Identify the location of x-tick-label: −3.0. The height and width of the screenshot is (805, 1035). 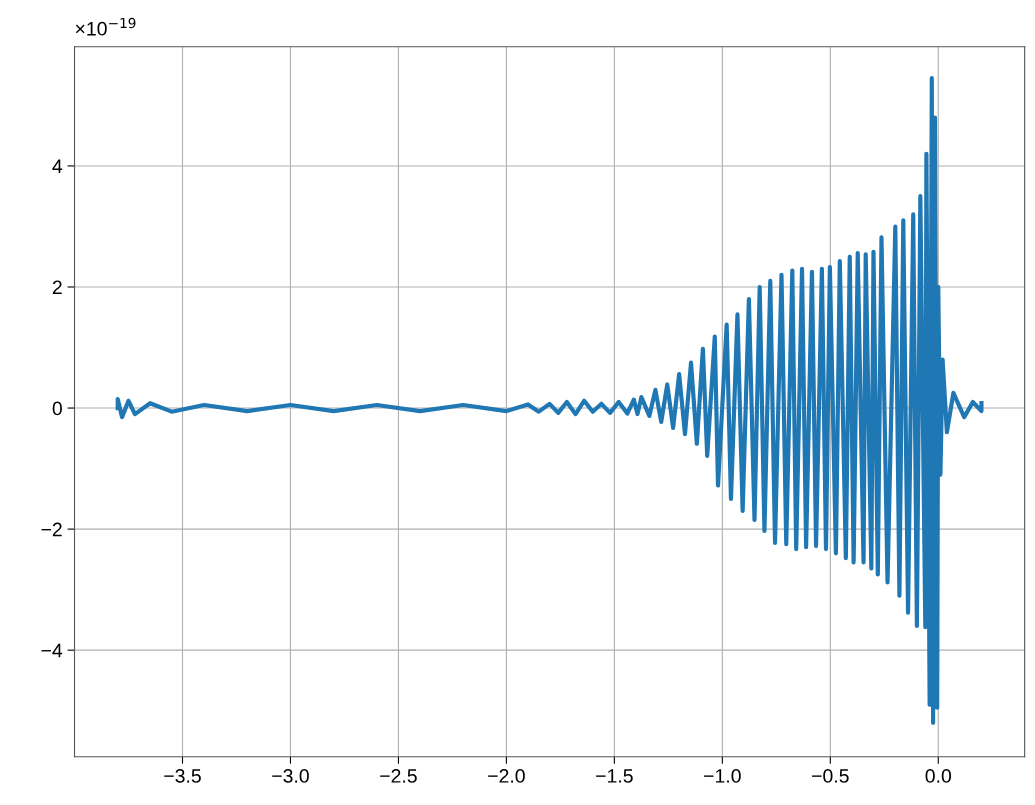
(290, 776).